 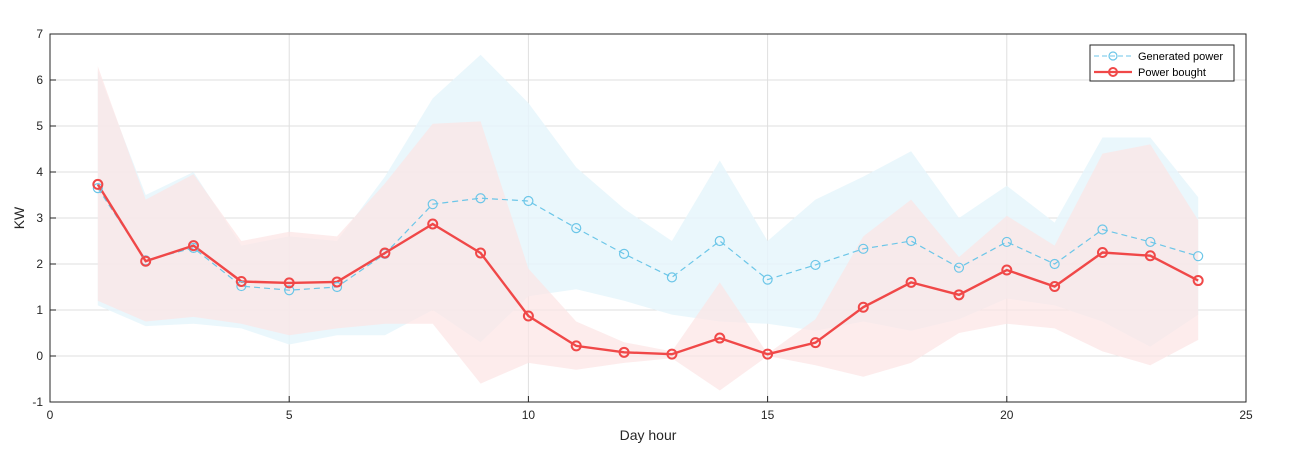 What do you see at coordinates (39, 310) in the screenshot?
I see `y-tick-label: 1` at bounding box center [39, 310].